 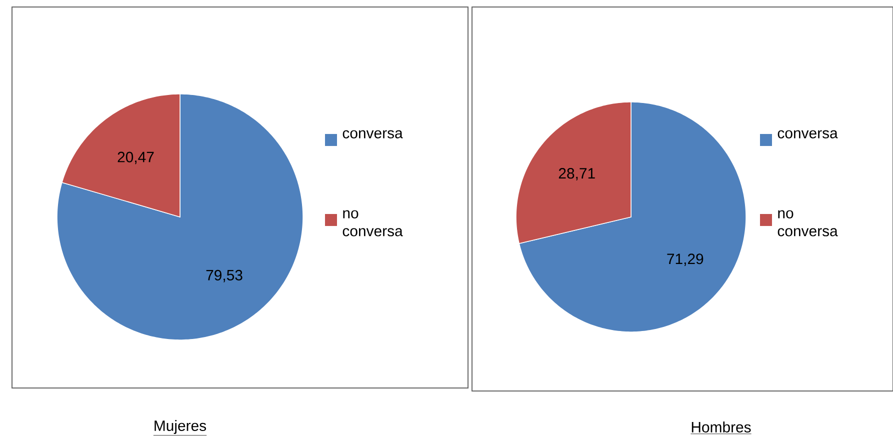 What do you see at coordinates (685, 260) in the screenshot?
I see `data-label: 71,29` at bounding box center [685, 260].